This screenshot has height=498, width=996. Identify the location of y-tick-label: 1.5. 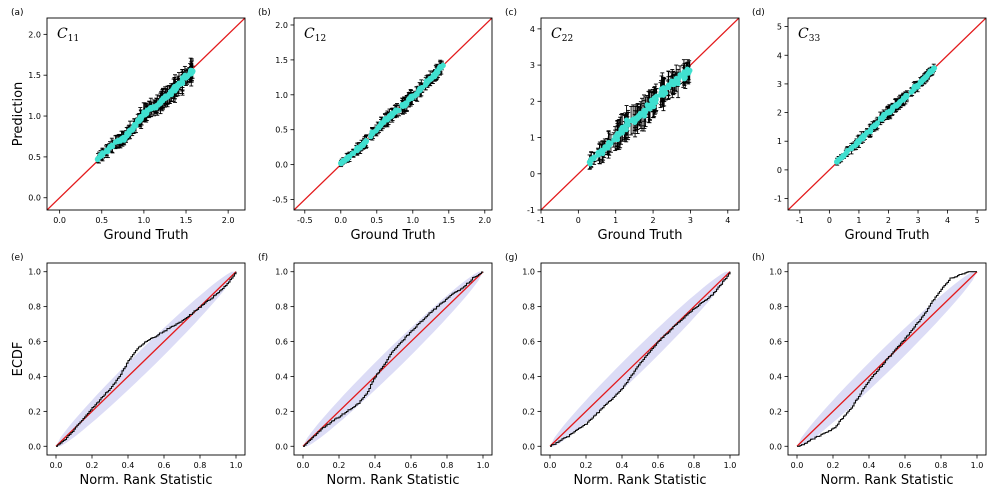
(34, 75).